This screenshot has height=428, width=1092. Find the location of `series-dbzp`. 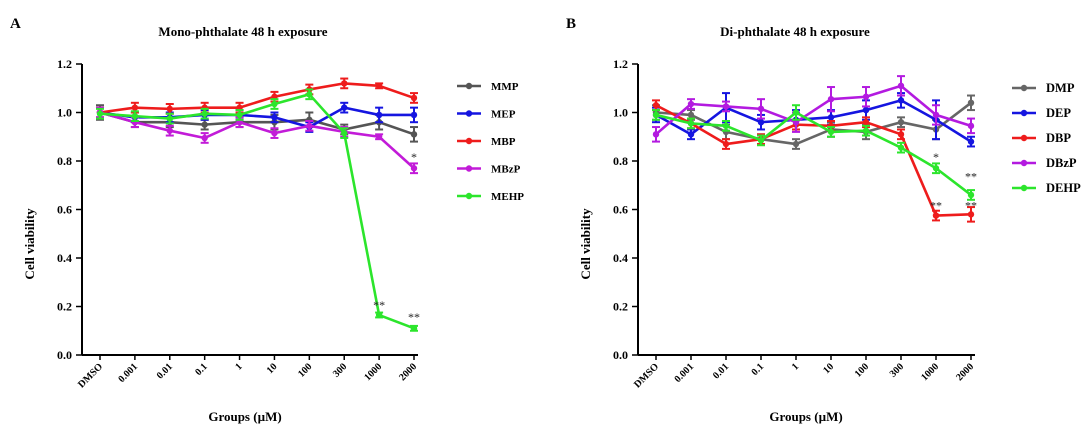

series-dbzp is located at coordinates (813, 109).